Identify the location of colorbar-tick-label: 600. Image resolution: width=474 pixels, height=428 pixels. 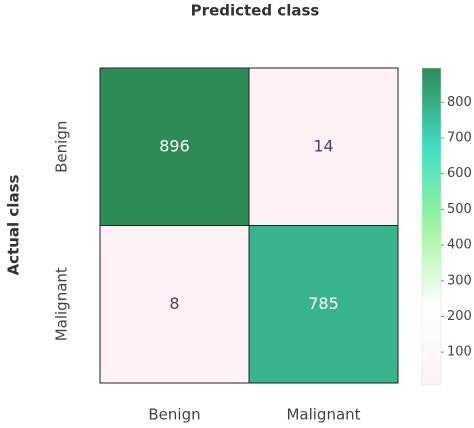
(459, 173).